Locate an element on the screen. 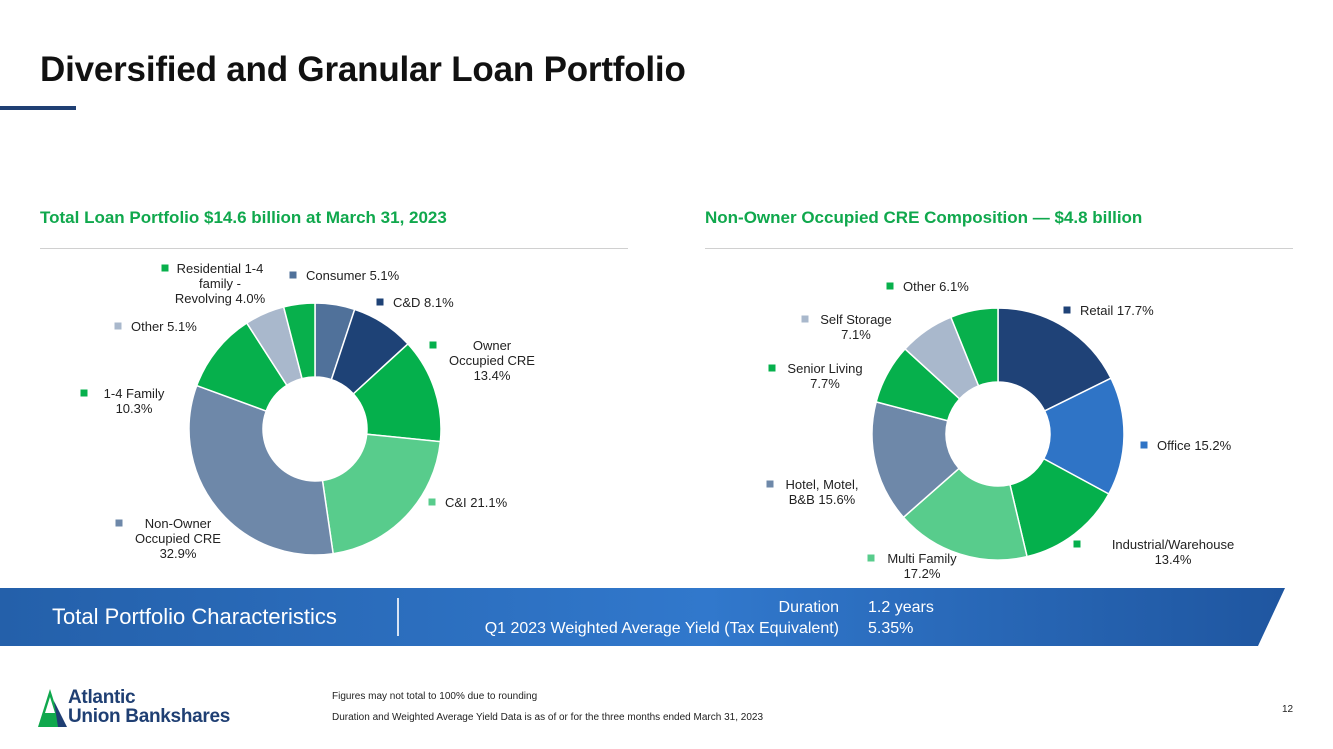 Image resolution: width=1333 pixels, height=749 pixels. legend-marker-c-i is located at coordinates (432, 502).